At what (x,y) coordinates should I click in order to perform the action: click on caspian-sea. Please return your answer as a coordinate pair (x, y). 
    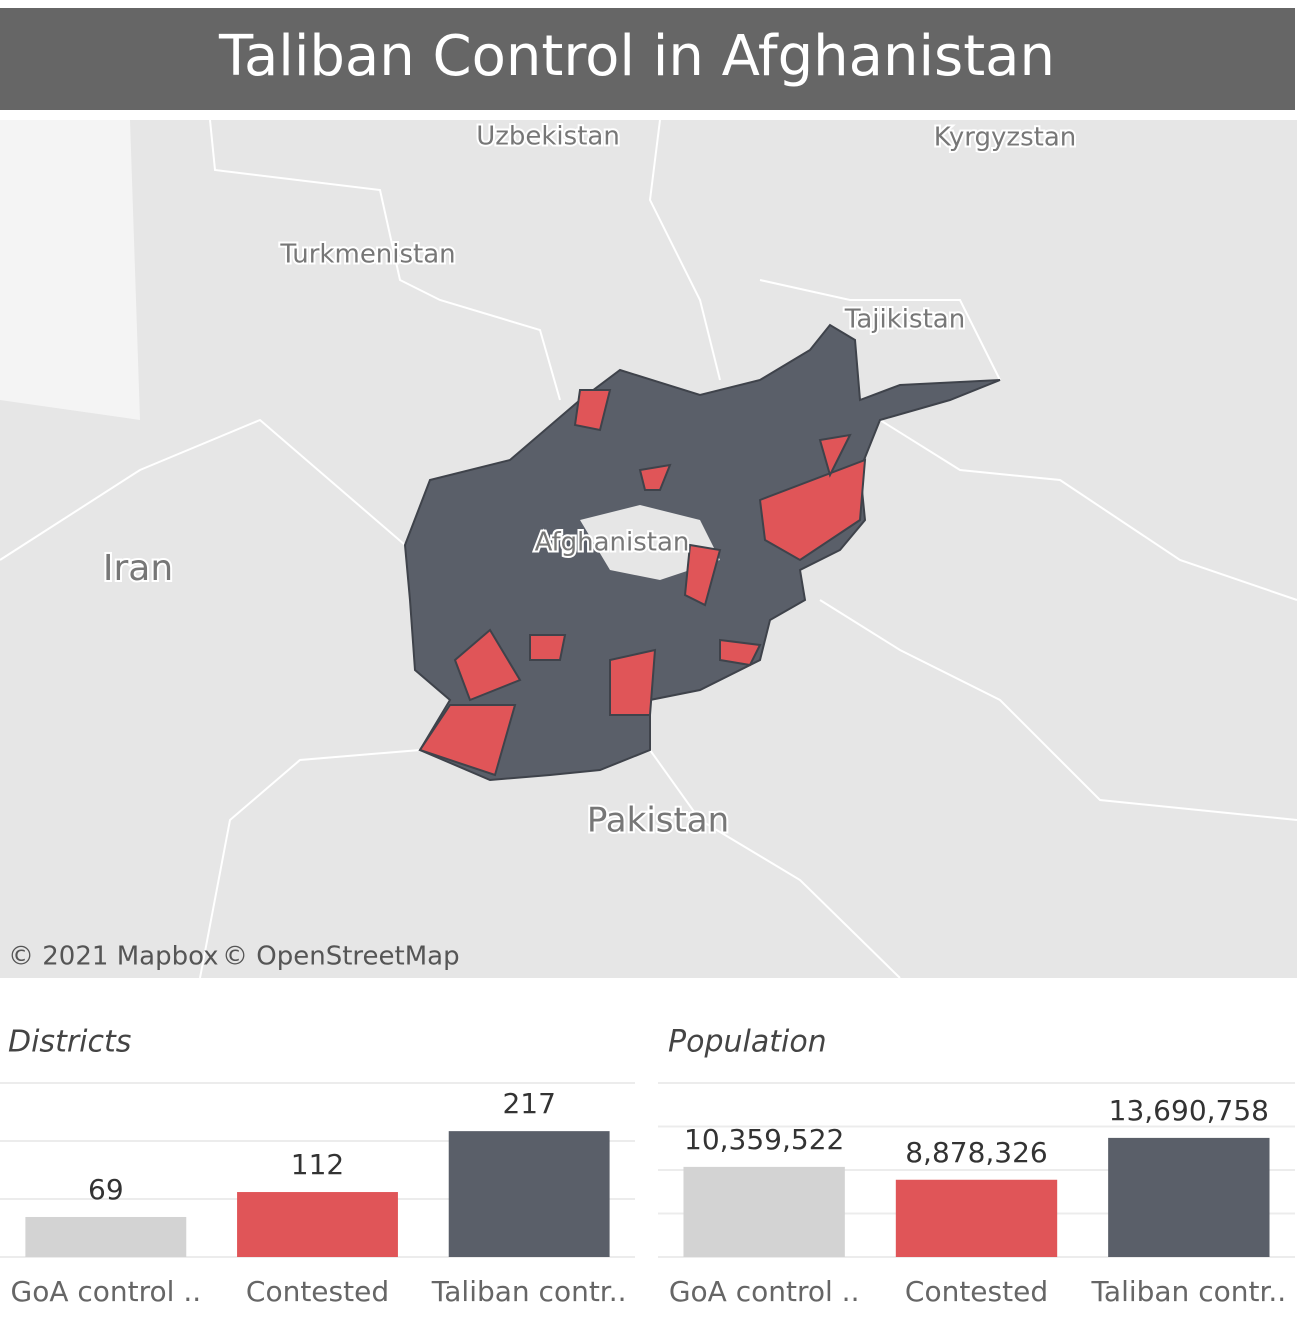
    Looking at the image, I should click on (70, 270).